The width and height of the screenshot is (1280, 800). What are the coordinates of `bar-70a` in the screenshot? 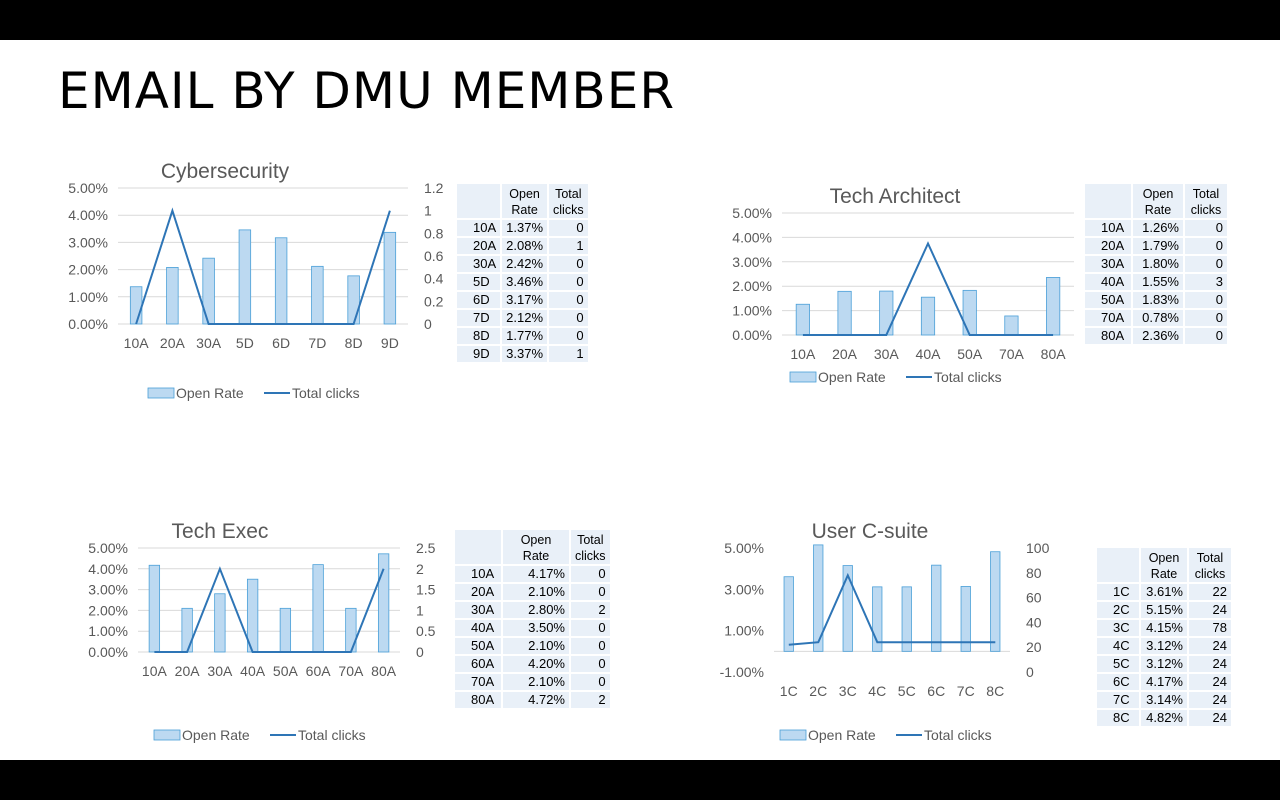 It's located at (1011, 325).